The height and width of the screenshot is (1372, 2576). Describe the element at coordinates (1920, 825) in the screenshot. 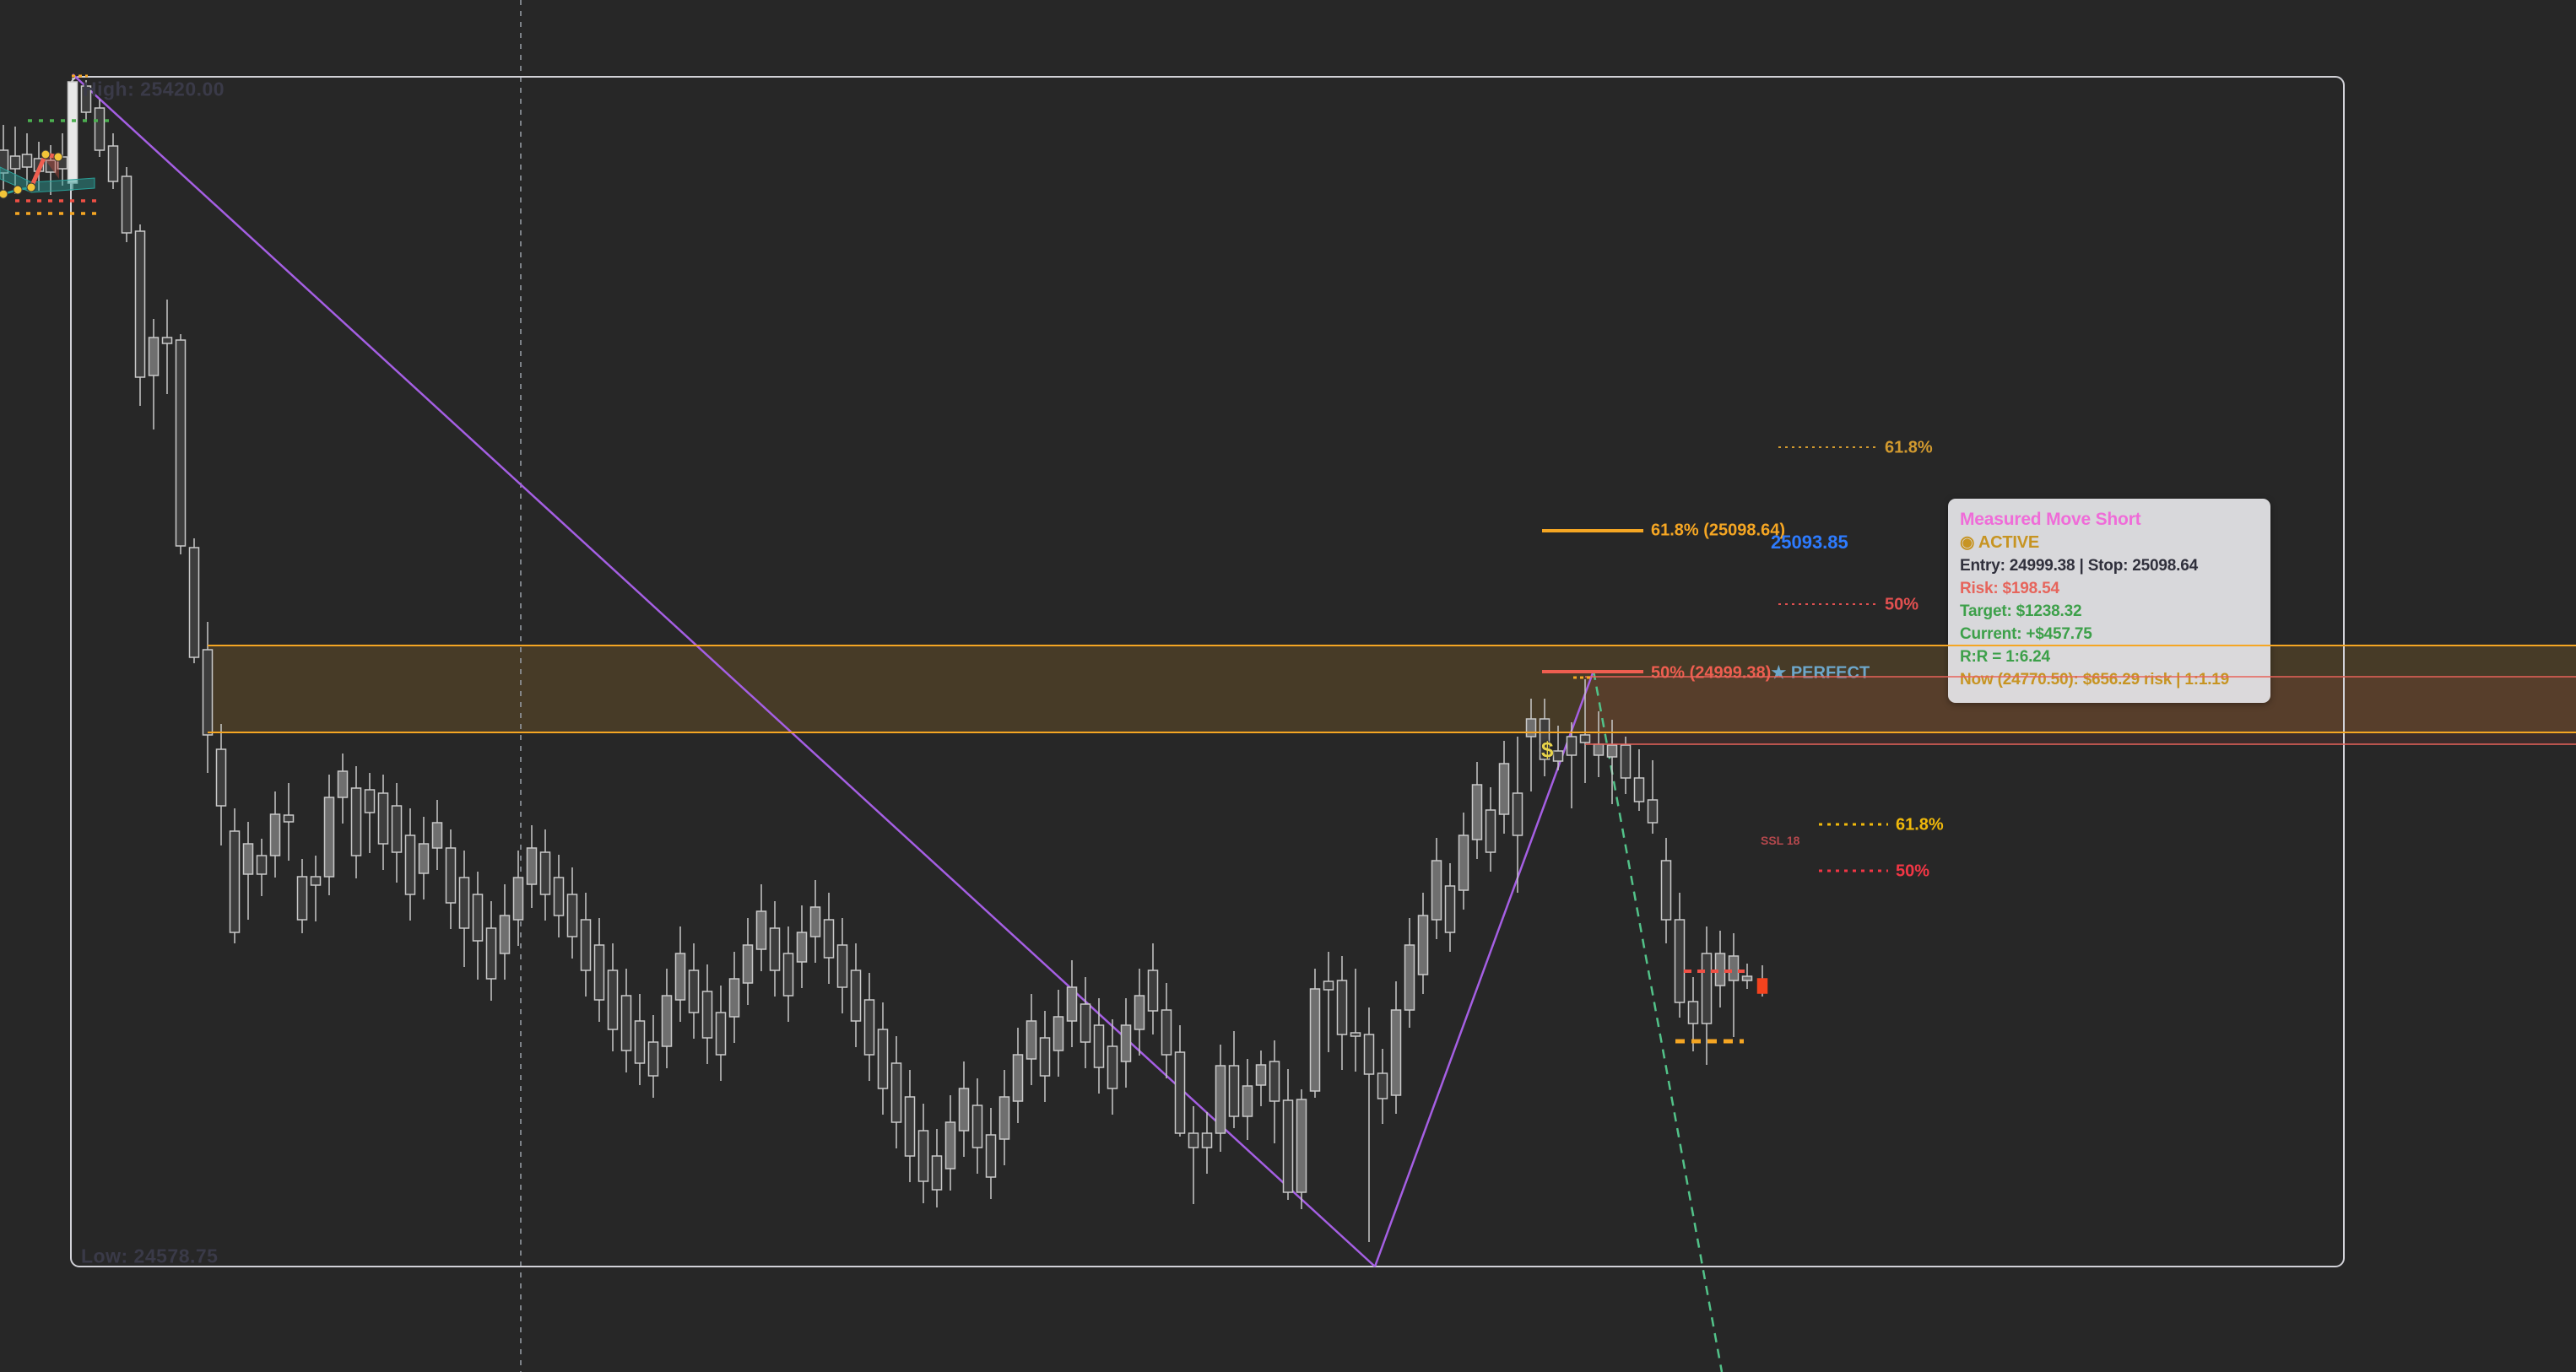

I see `fib-618-lower-label: 61.8%` at that location.